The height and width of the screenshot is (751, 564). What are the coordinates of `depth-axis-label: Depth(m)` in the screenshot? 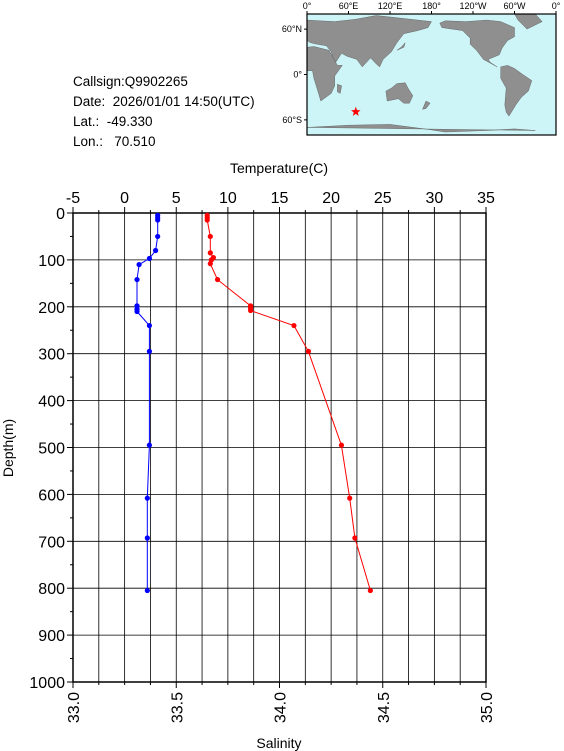 It's located at (8, 448).